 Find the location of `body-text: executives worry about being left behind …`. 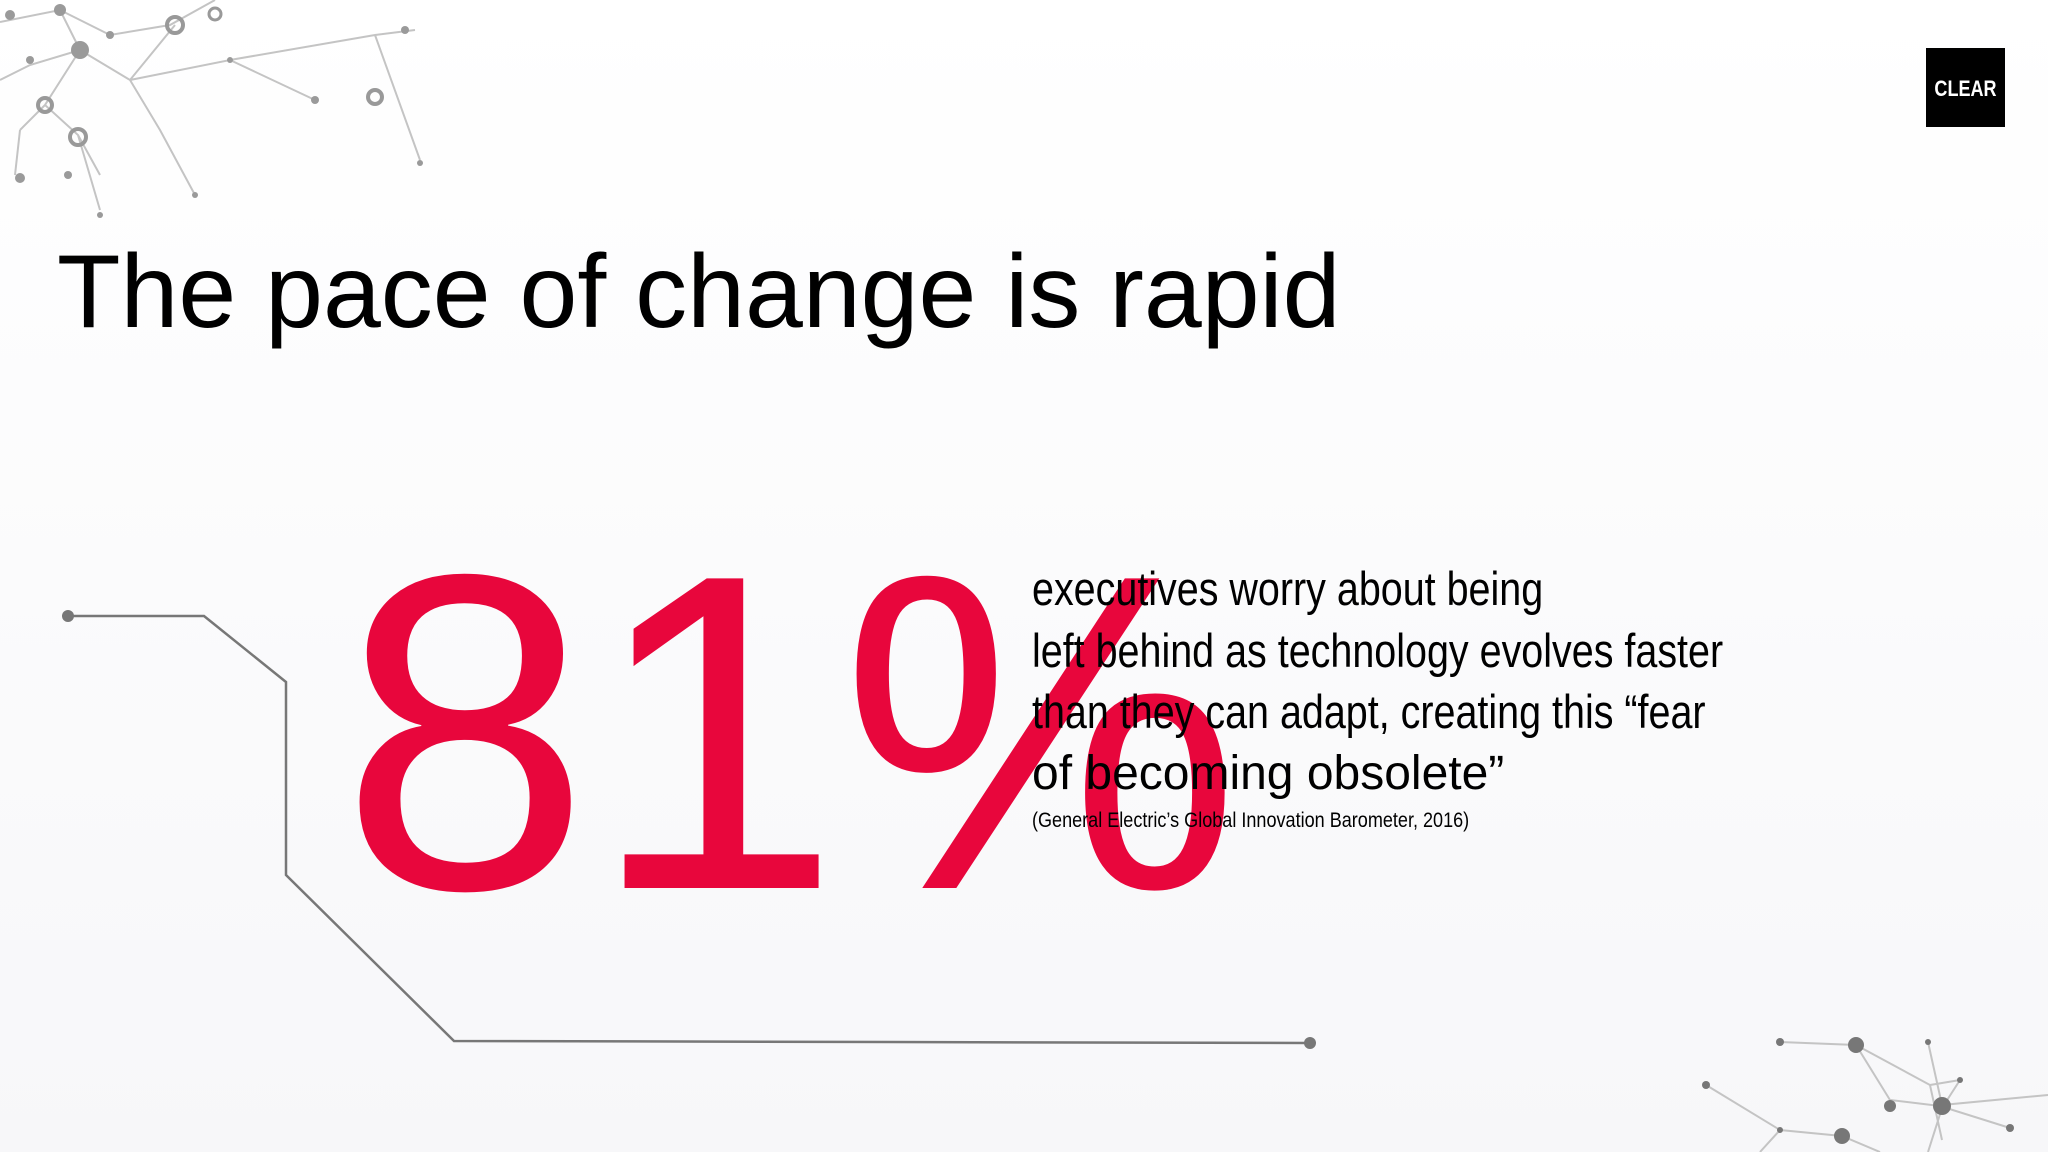

body-text: executives worry about being left behind … is located at coordinates (1377, 682).